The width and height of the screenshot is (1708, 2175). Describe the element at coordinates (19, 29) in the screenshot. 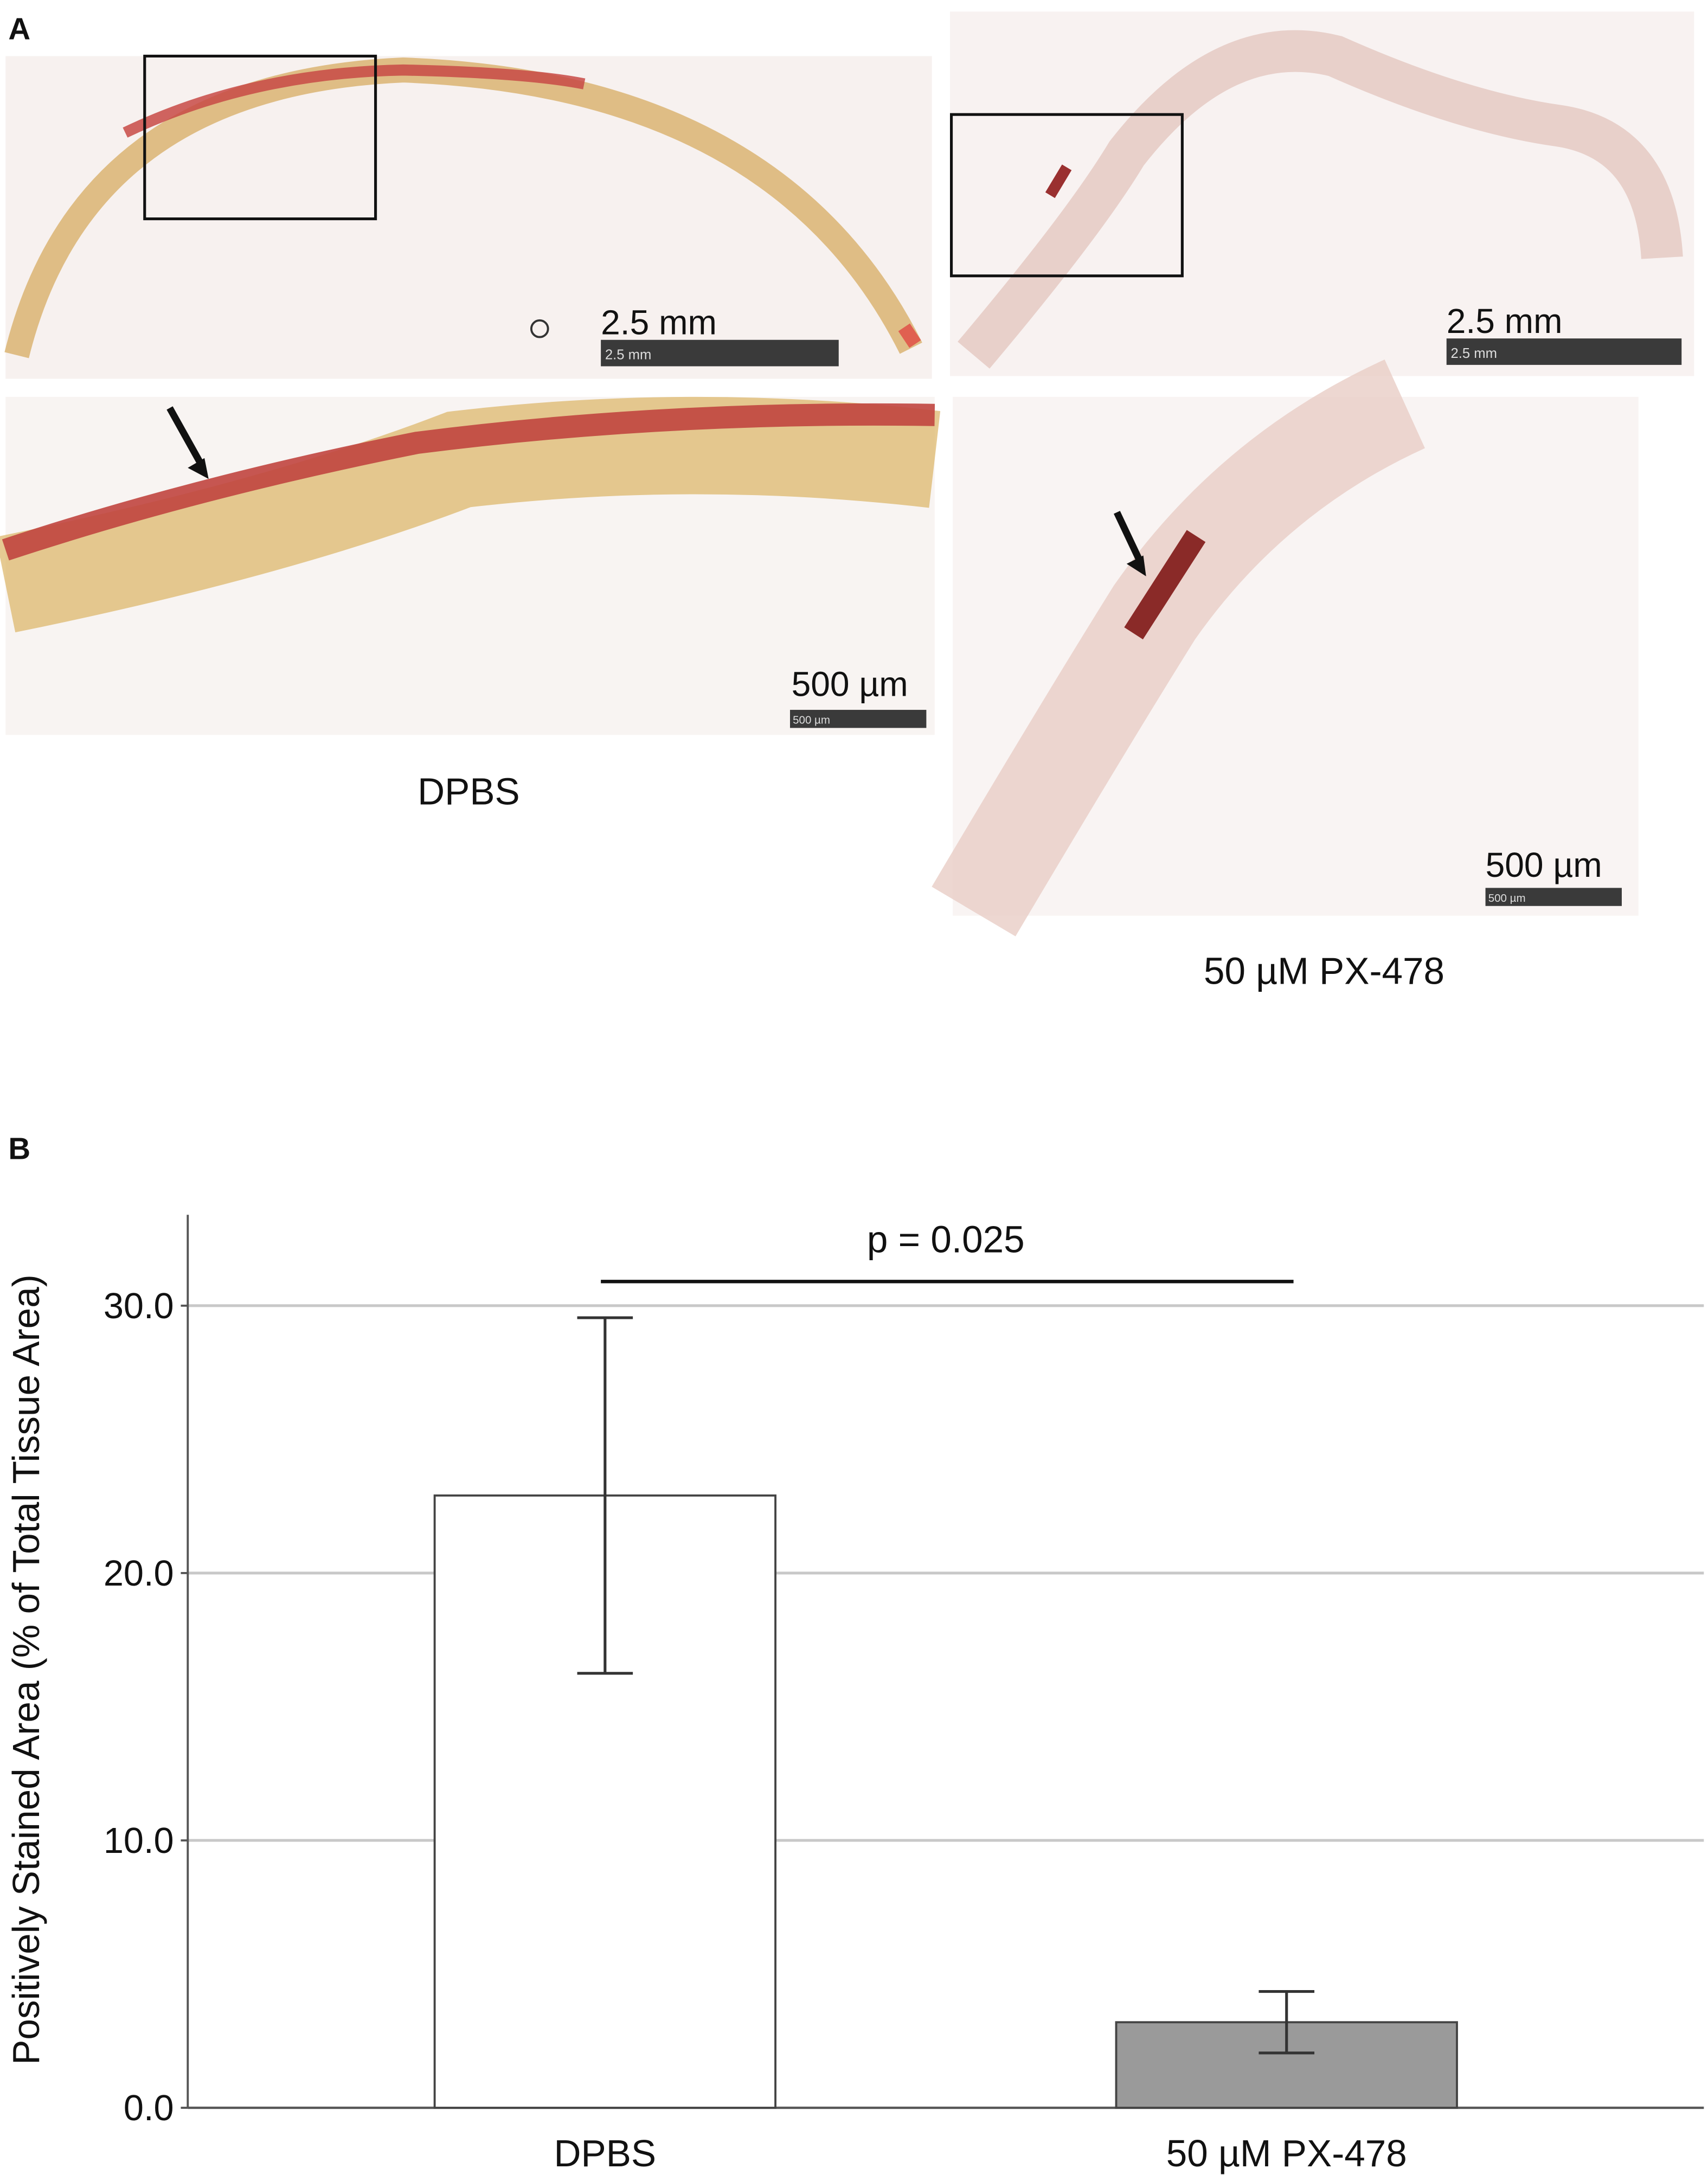

I see `panel-label: A` at that location.